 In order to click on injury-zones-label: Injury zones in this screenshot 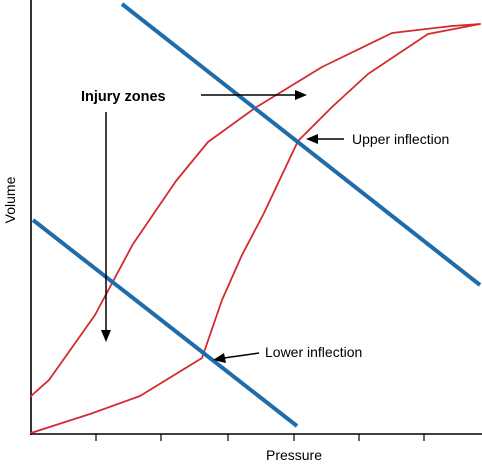, I will do `click(123, 97)`.